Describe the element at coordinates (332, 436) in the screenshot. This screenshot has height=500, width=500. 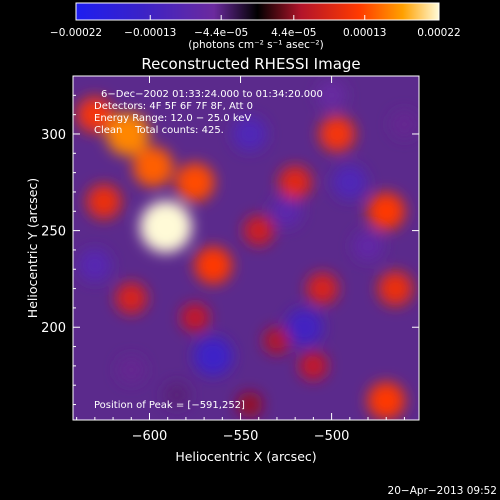
I see `x-tick-label: −500` at that location.